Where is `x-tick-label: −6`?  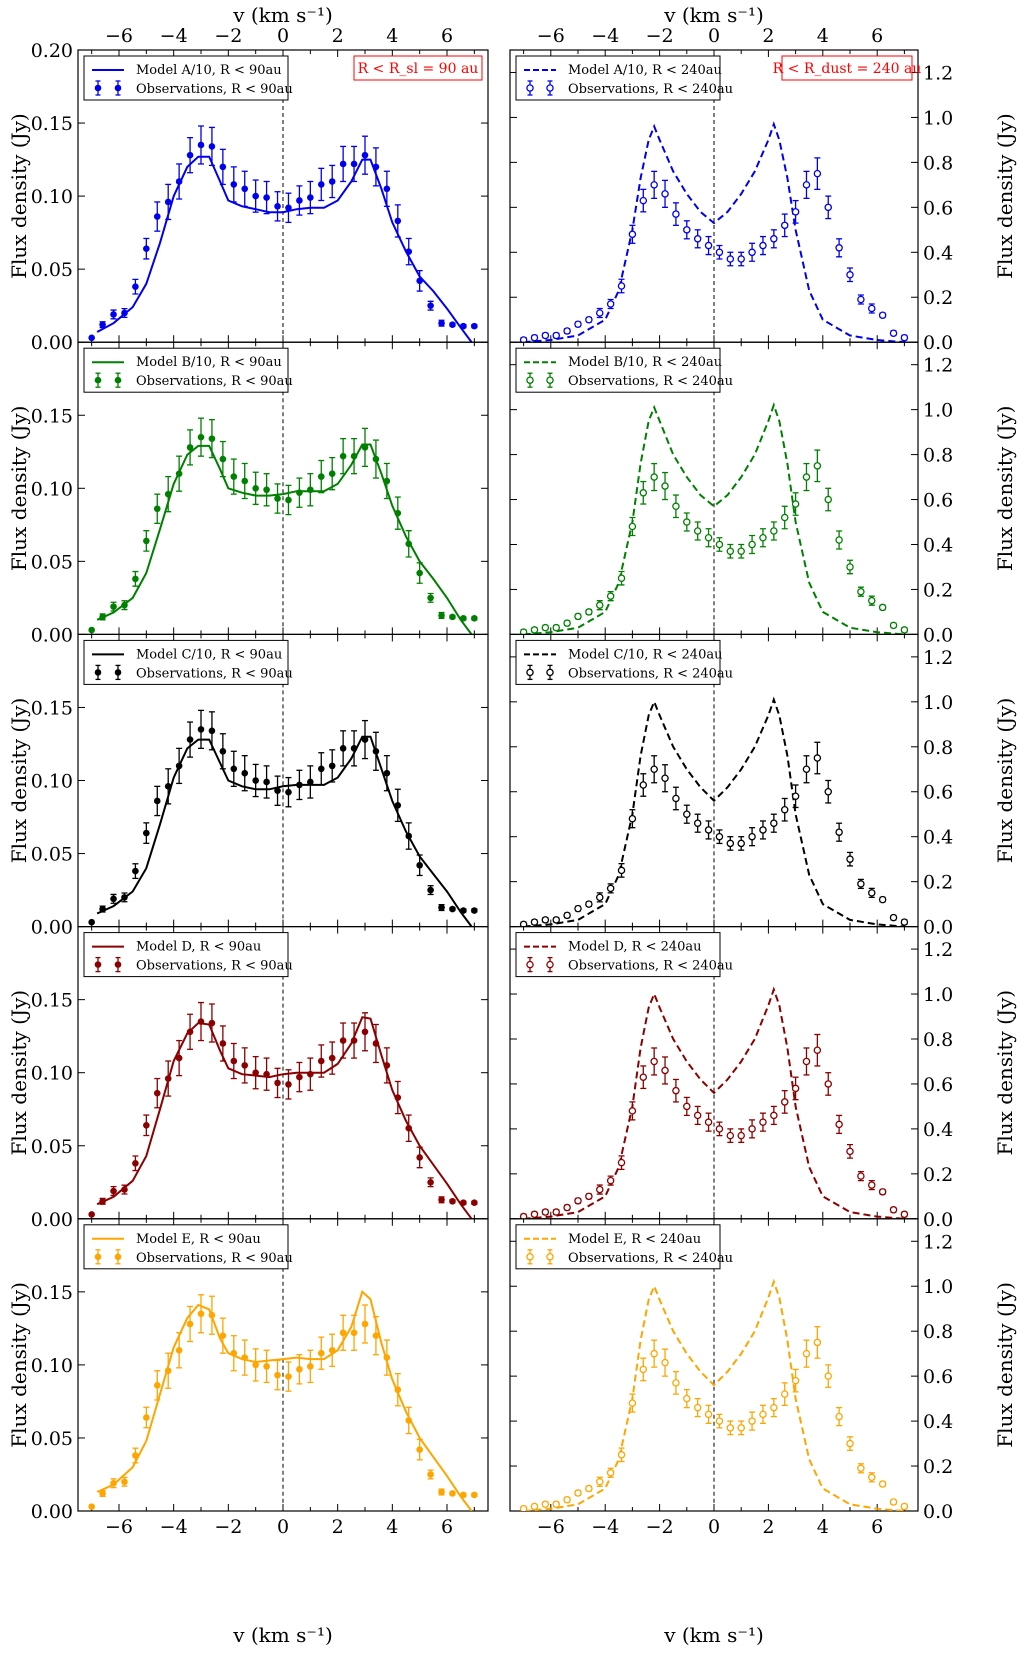
x-tick-label: −6 is located at coordinates (551, 1527).